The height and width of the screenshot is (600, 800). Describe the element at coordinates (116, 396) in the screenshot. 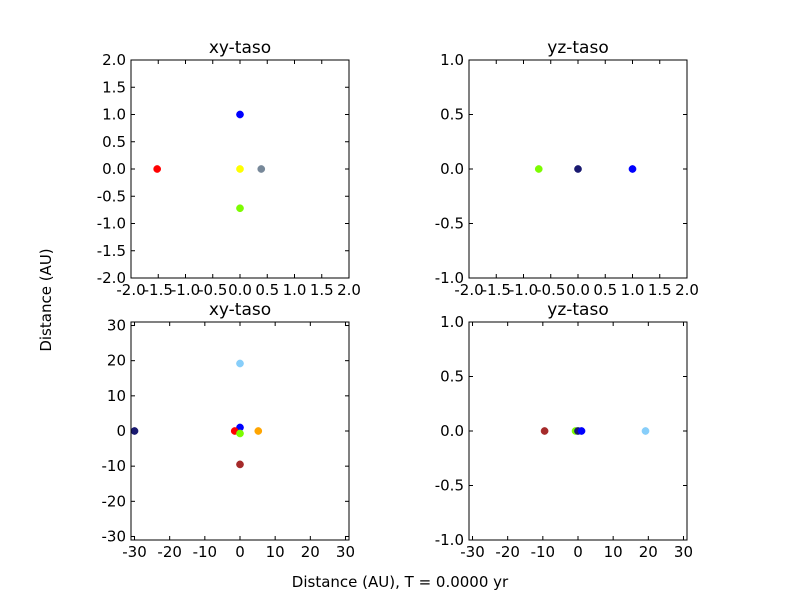

I see `y-tick-label: 10` at that location.